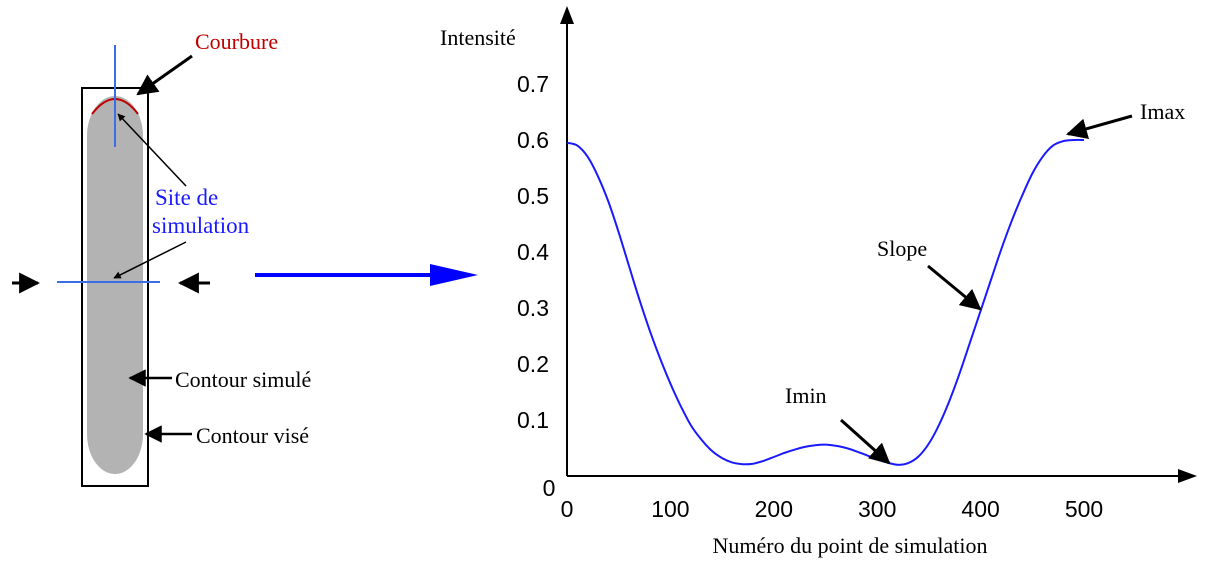 The image size is (1205, 563). Describe the element at coordinates (954, 287) in the screenshot. I see `annotation-slope-arrow` at that location.